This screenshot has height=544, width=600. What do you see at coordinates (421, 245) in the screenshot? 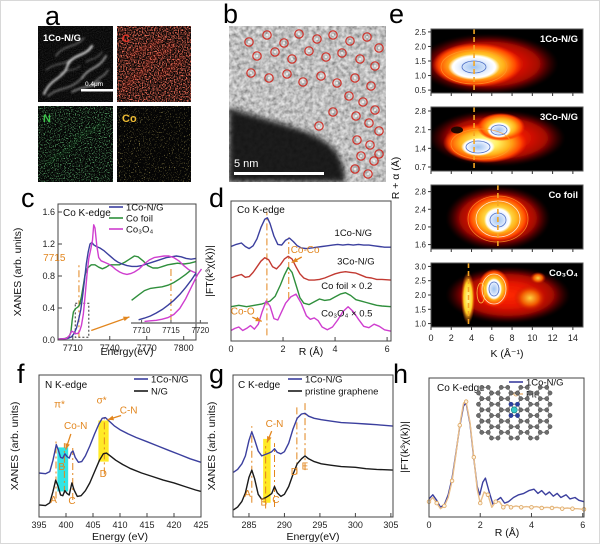
I see `wavelet-y-tick-label: 1.6` at bounding box center [421, 245].